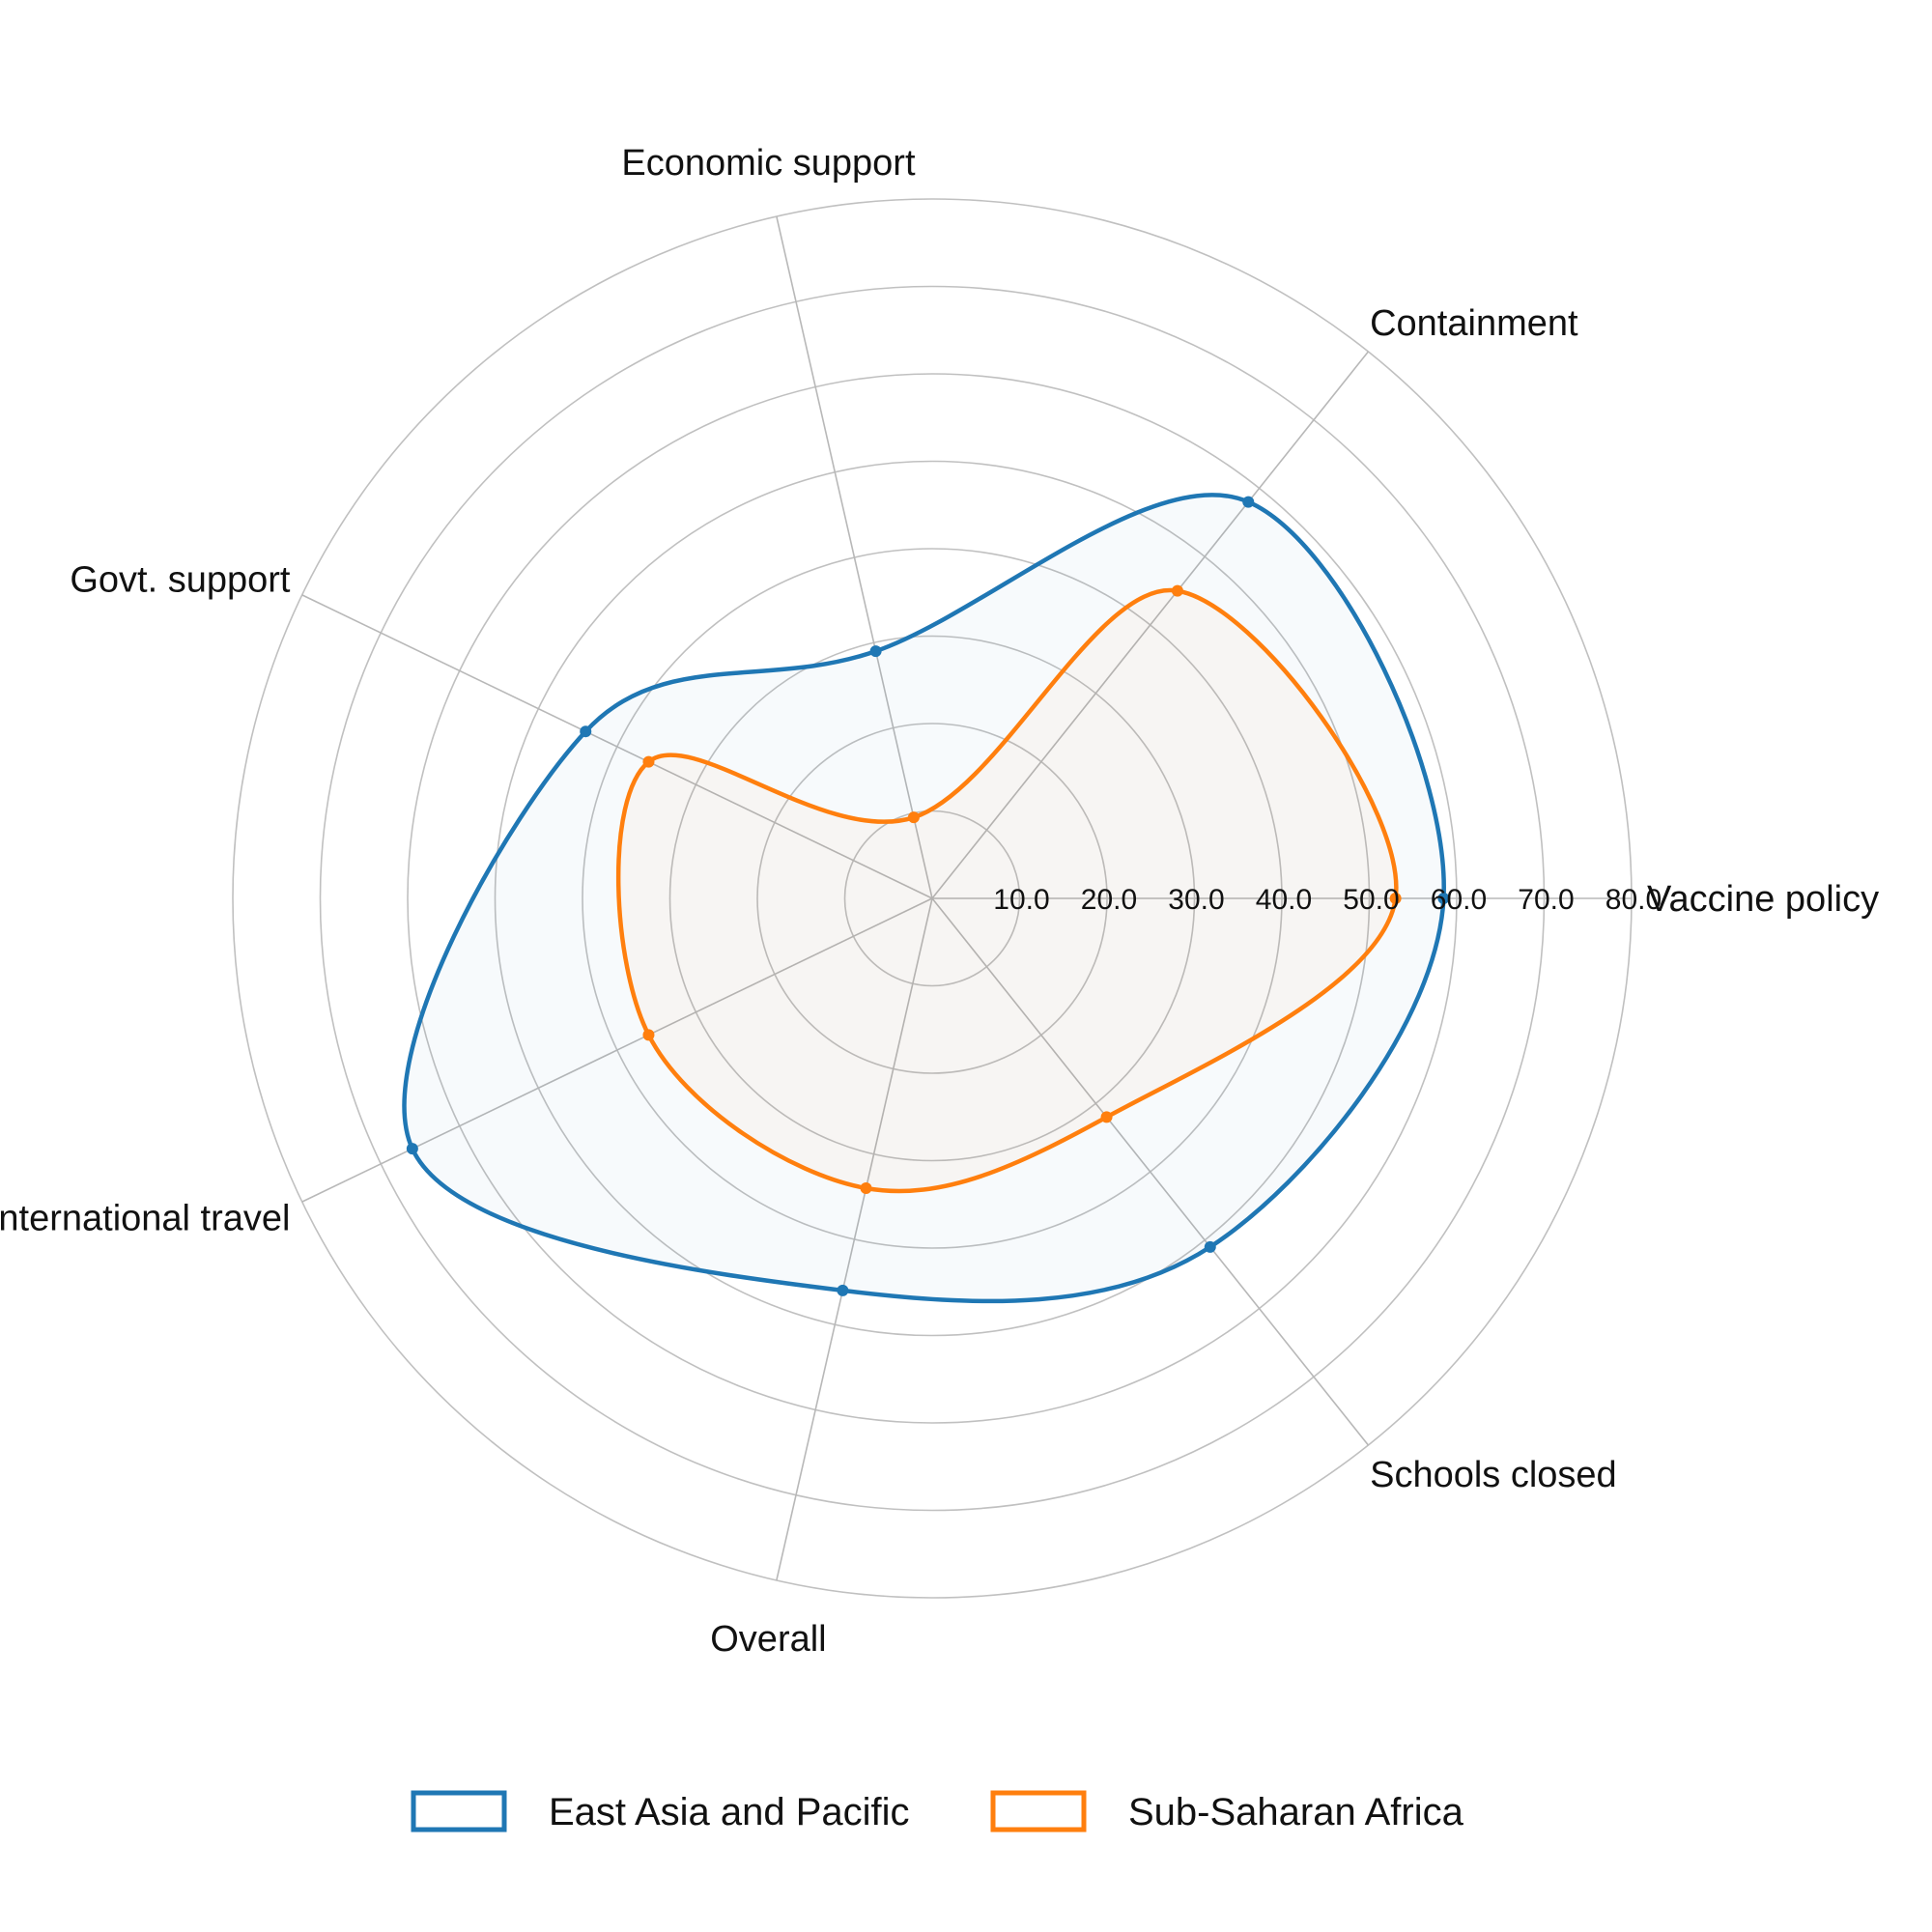 This screenshot has height=1932, width=1932. Describe the element at coordinates (1763, 899) in the screenshot. I see `axis-label: Vaccine policy` at that location.